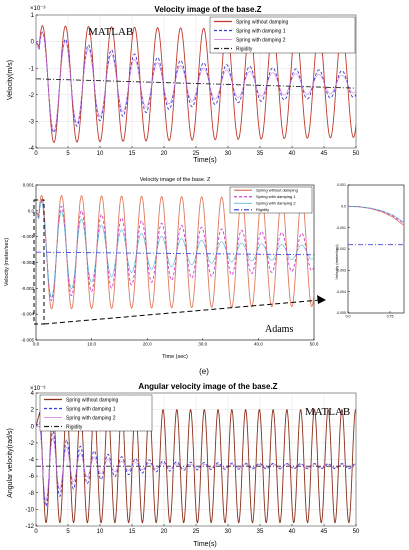 Image resolution: width=409 pixels, height=550 pixels. What do you see at coordinates (10, 80) in the screenshot?
I see `y-axis-label: Velocity(m/s)` at bounding box center [10, 80].